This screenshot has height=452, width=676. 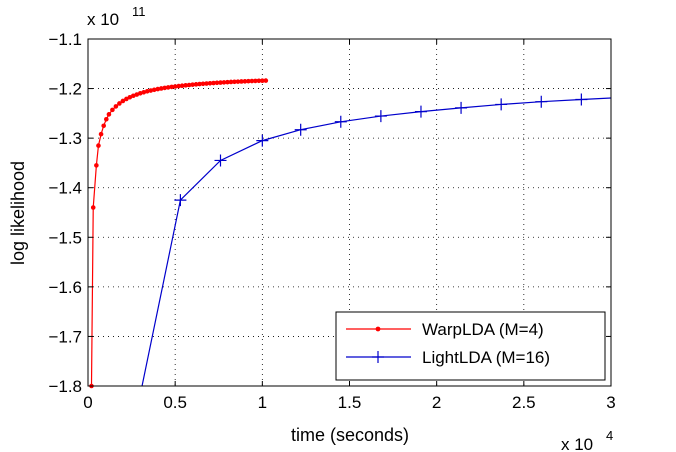 What do you see at coordinates (139, 11) in the screenshot?
I see `svg-text: 11` at bounding box center [139, 11].